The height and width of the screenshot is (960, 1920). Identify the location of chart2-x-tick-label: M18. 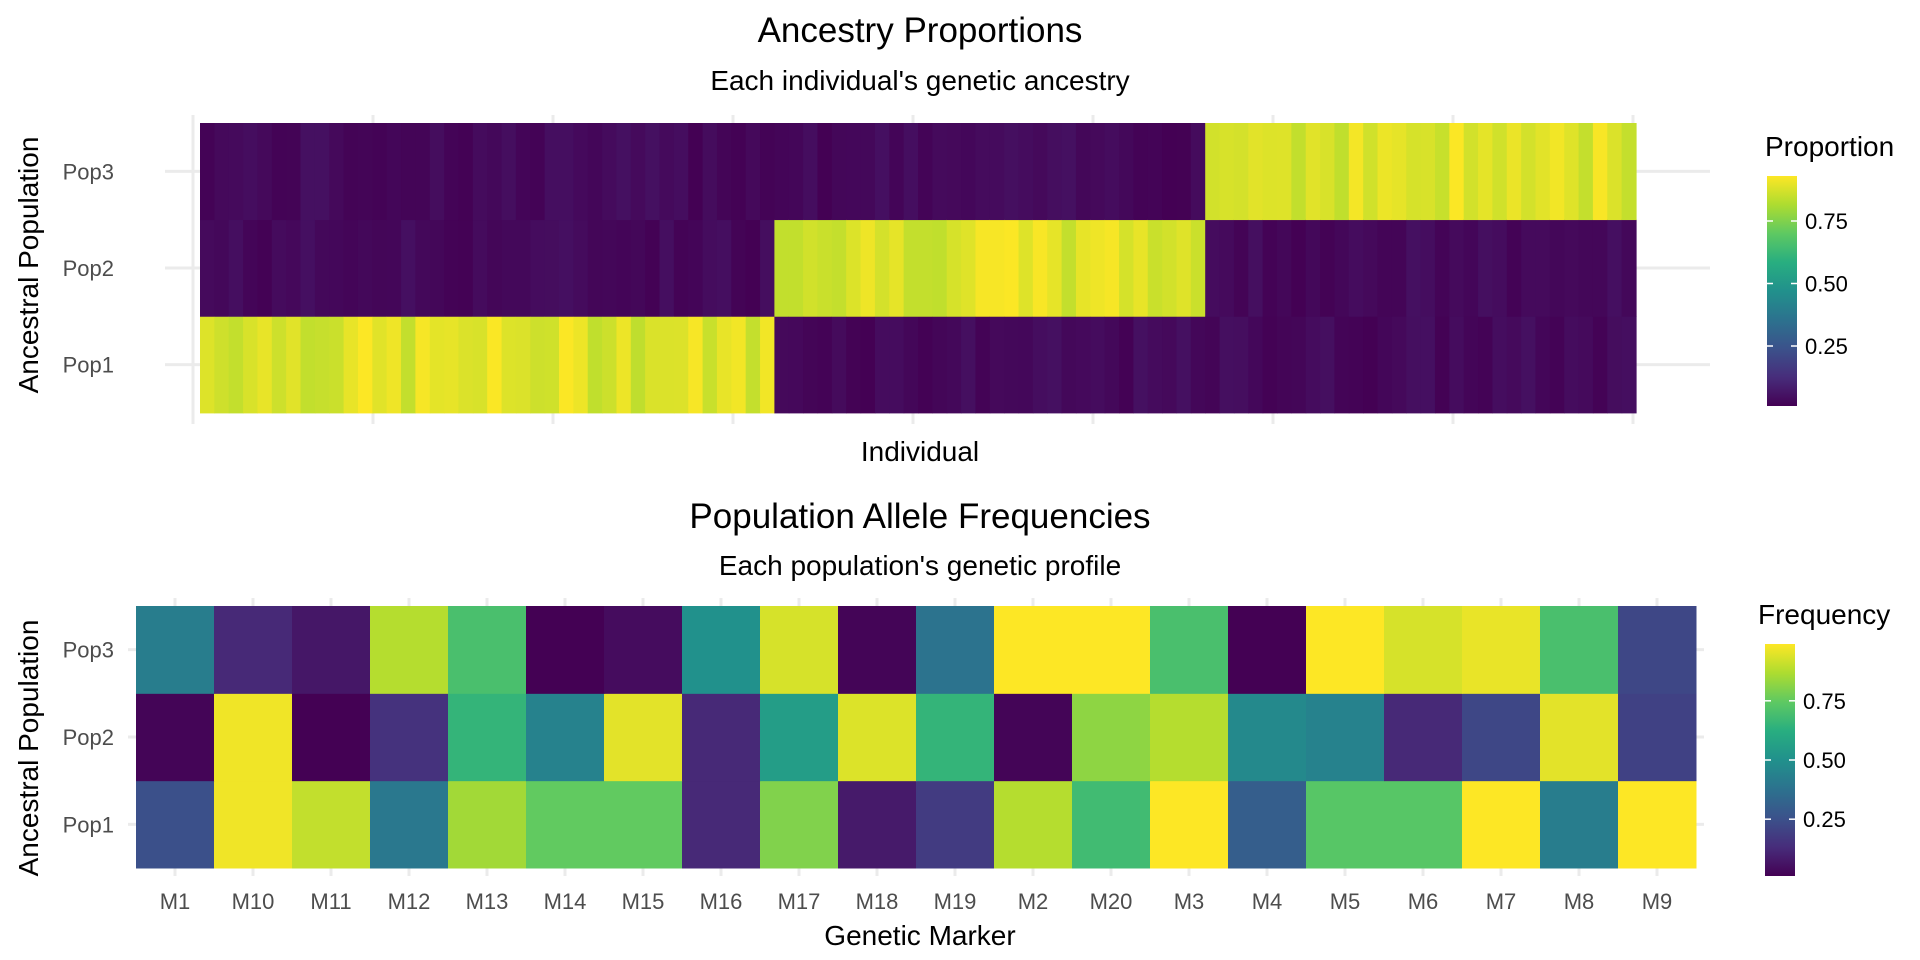
(877, 901).